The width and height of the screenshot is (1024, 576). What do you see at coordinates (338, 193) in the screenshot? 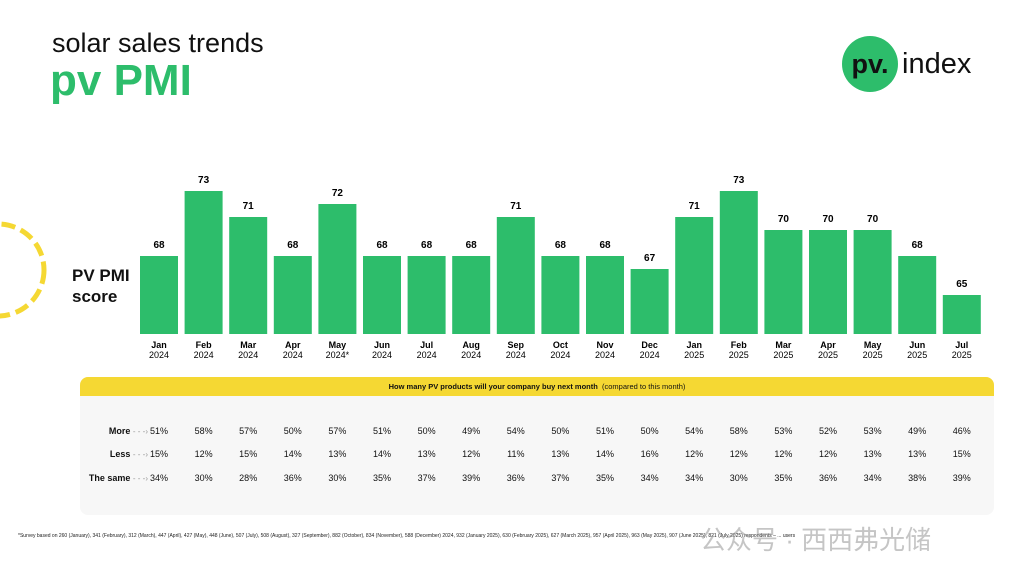
I see `data-label: 72` at bounding box center [338, 193].